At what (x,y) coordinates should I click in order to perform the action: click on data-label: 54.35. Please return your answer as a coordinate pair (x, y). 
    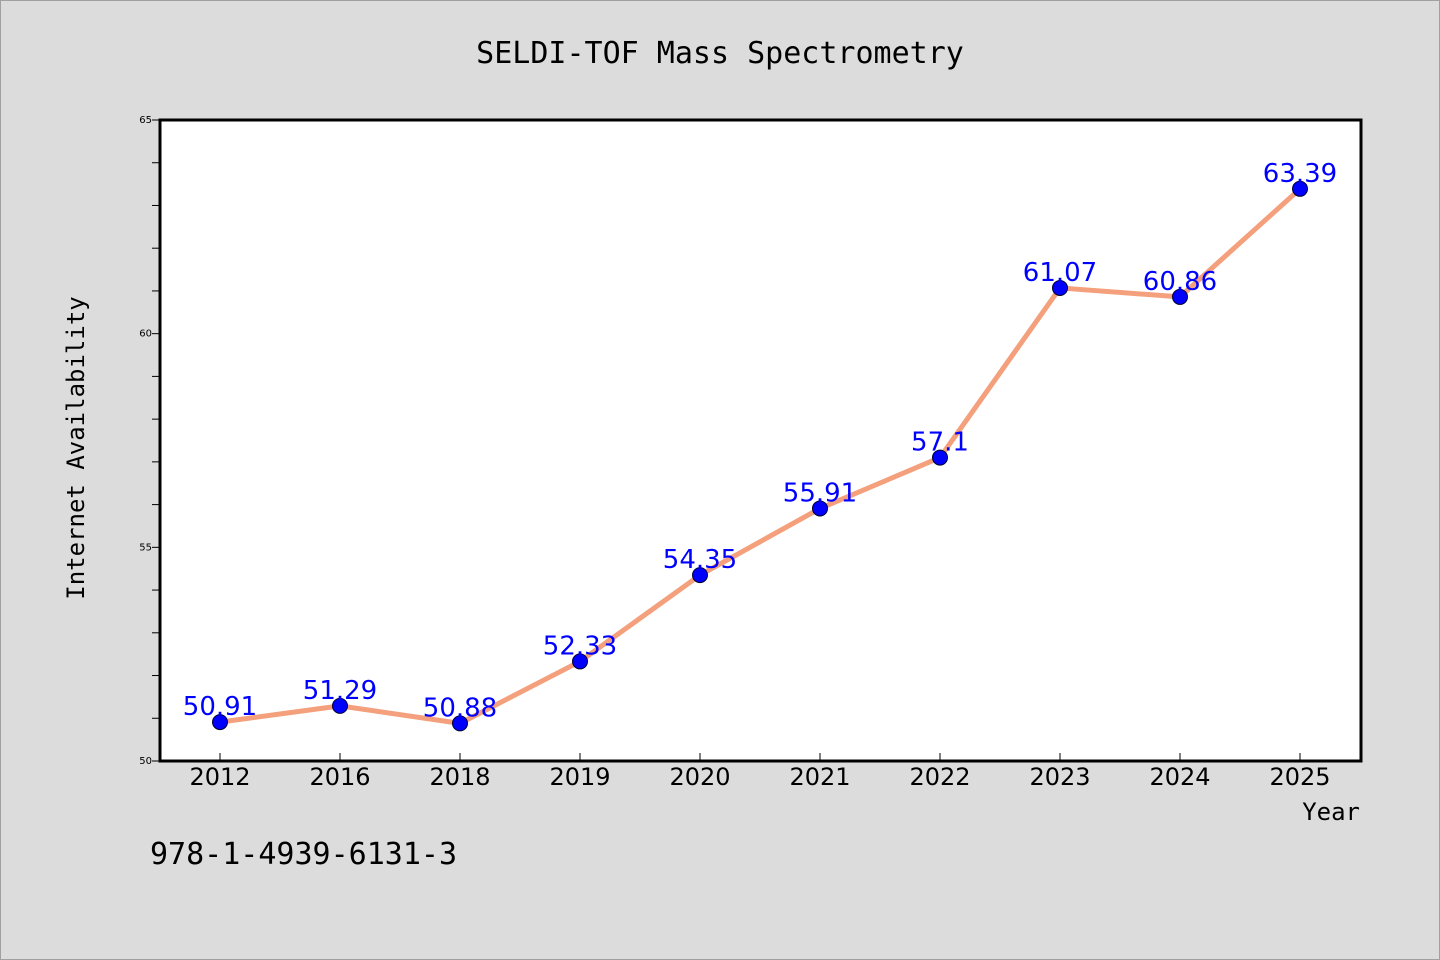
    Looking at the image, I should click on (700, 560).